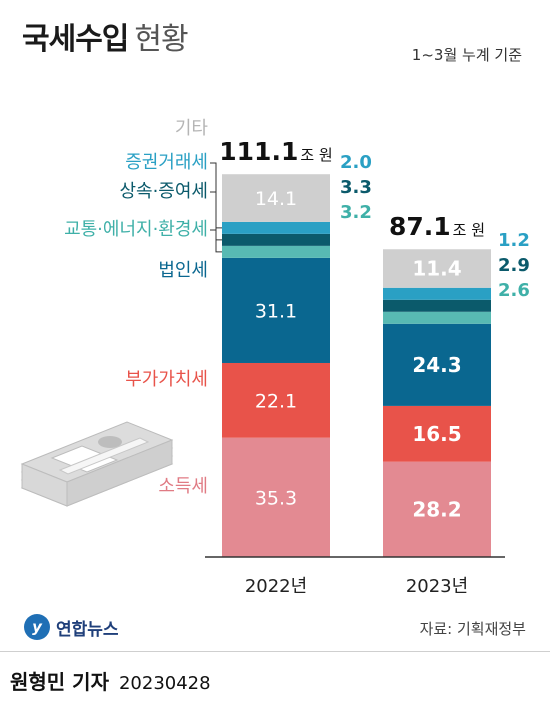 The image size is (550, 704). Describe the element at coordinates (514, 240) in the screenshot. I see `side-value-label-1-5: 1.2` at that location.